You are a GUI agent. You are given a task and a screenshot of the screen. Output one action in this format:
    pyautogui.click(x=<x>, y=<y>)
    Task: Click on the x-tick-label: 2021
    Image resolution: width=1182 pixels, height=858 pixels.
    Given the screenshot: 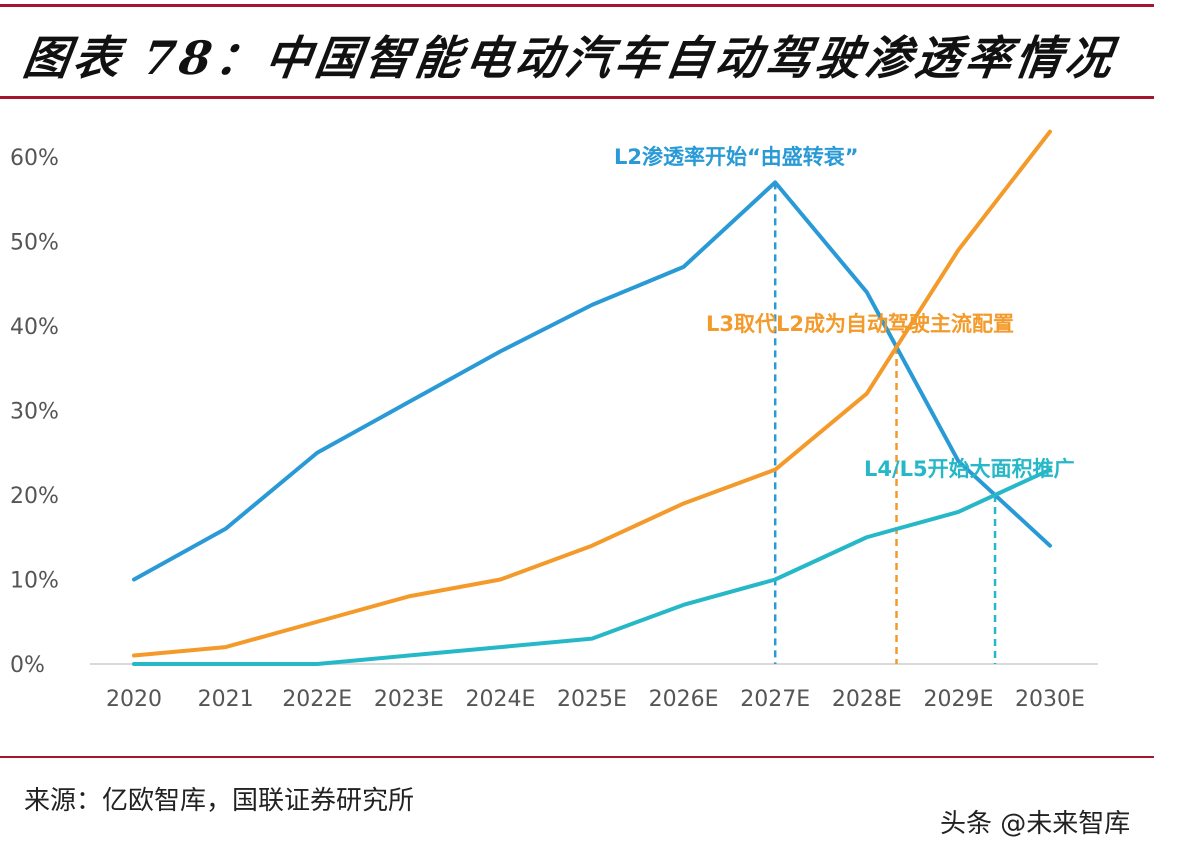 What is the action you would take?
    pyautogui.click(x=226, y=699)
    